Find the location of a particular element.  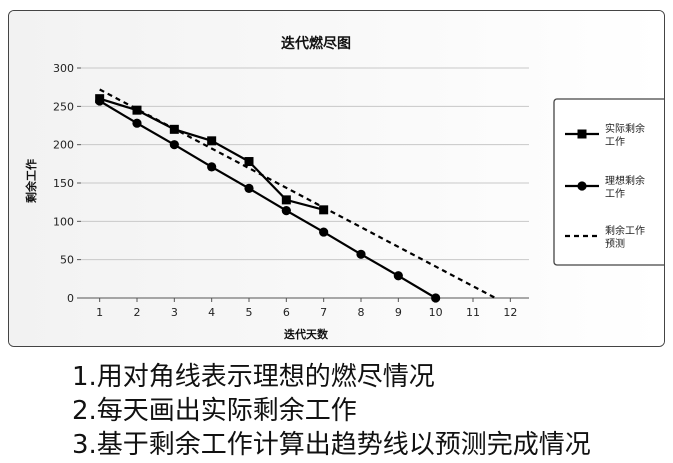

x-tick-label: 9 is located at coordinates (398, 312).